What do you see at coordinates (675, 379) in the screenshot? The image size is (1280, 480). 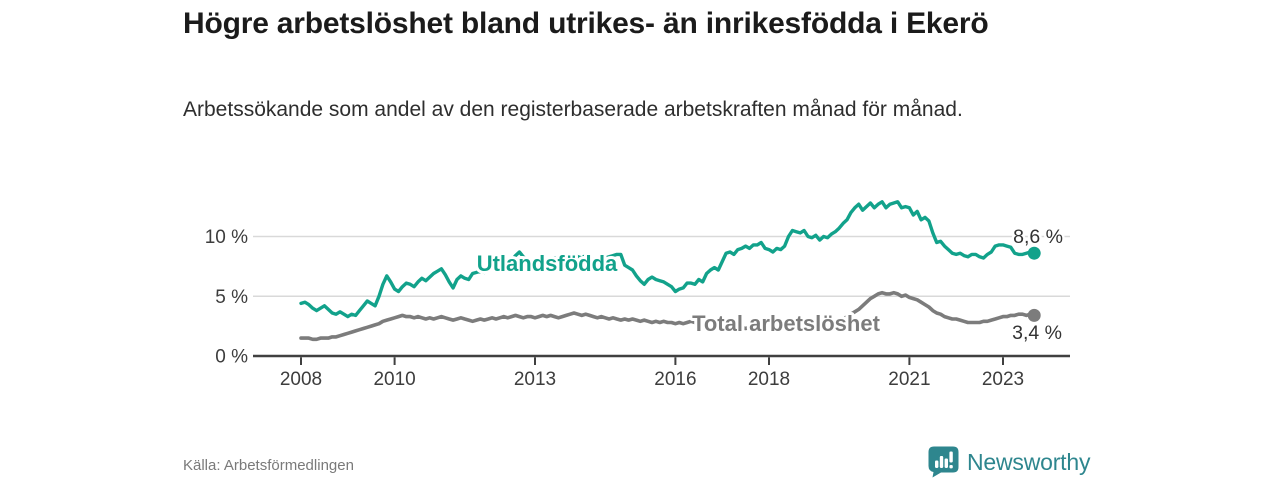 I see `x-axis-tick-label: 2016` at bounding box center [675, 379].